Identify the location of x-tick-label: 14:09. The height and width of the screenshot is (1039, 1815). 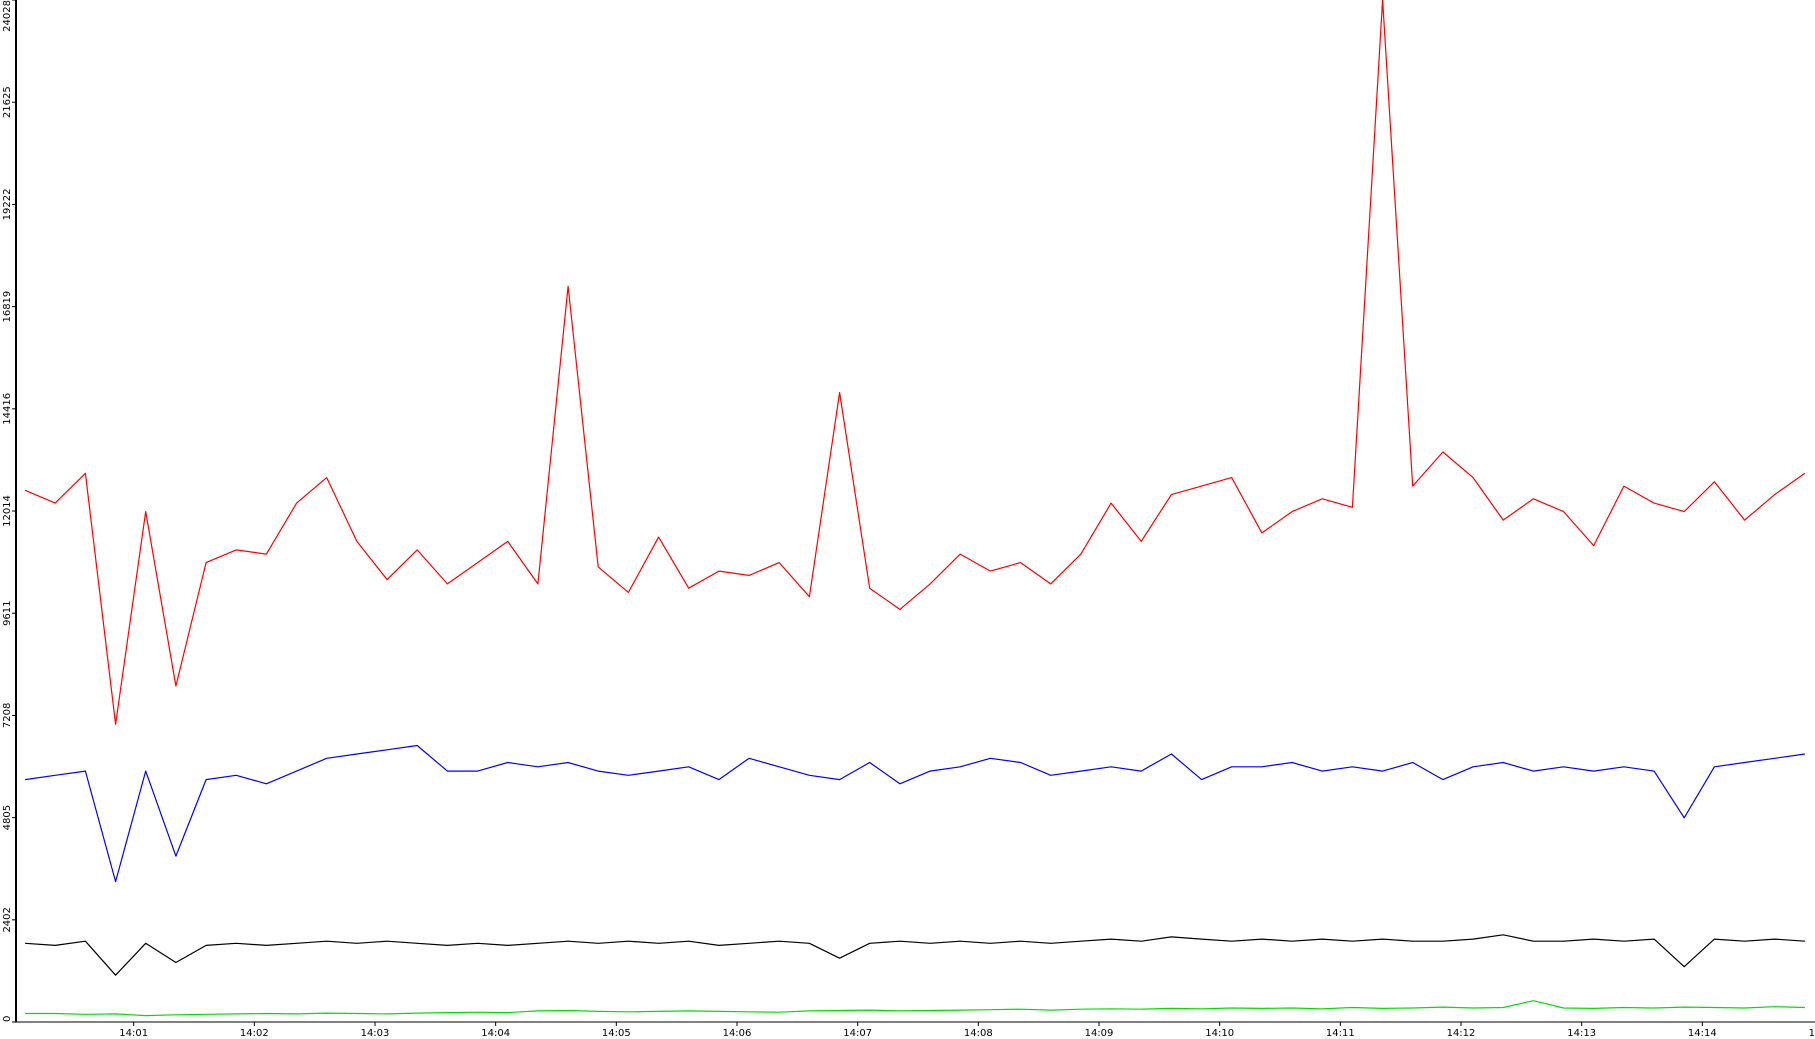
(1099, 1033).